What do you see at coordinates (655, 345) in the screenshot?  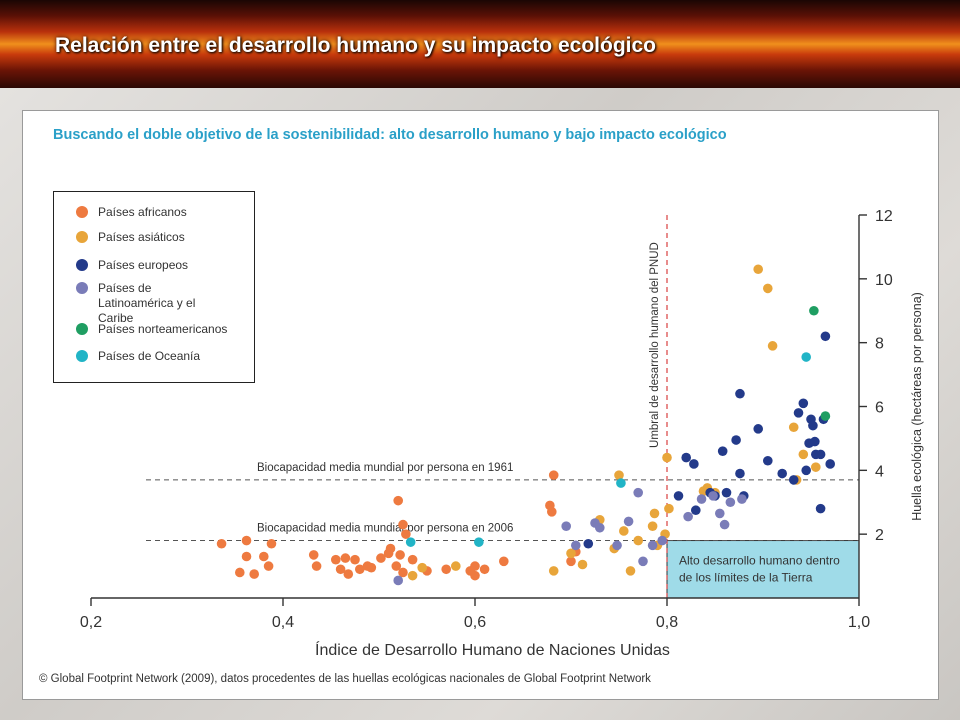 I see `threshold-label: Umbral de desarrollo humano del PNUD` at bounding box center [655, 345].